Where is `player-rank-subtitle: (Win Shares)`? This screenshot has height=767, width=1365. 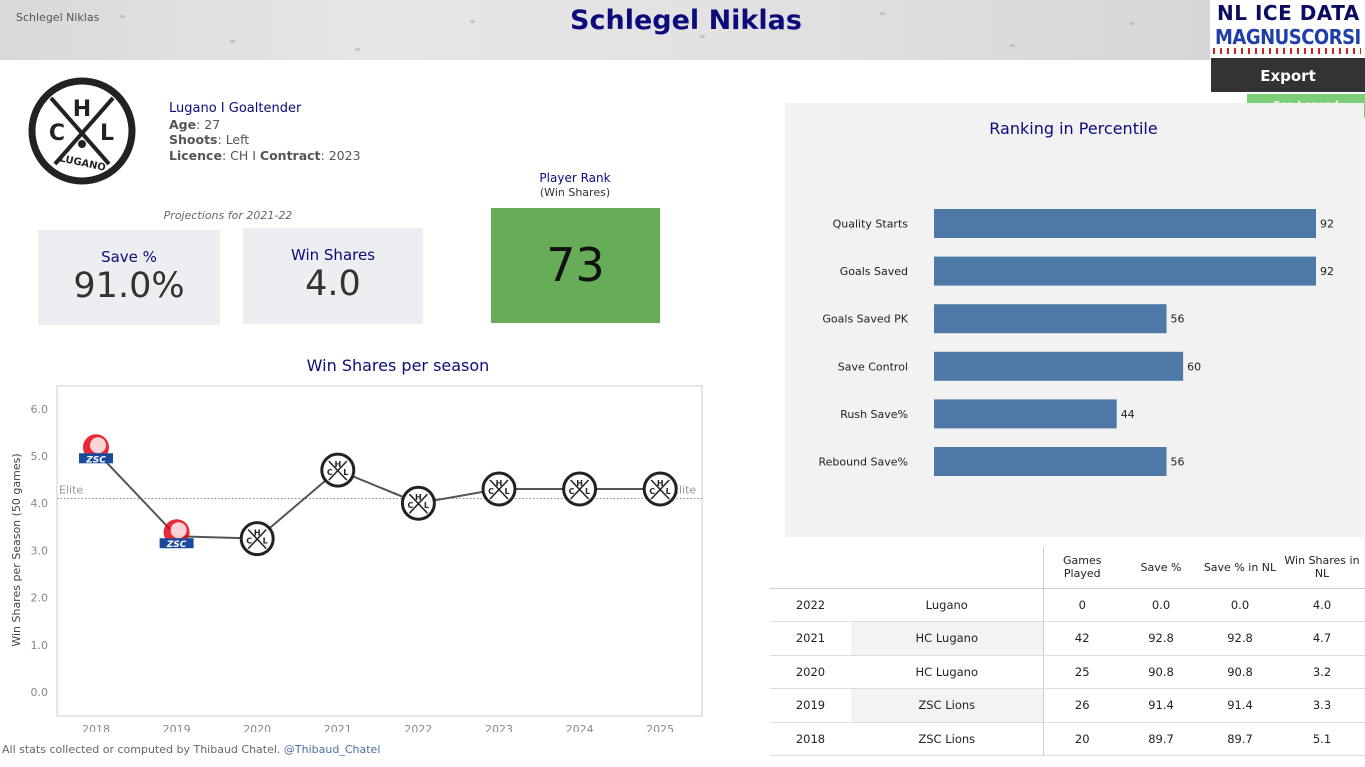 player-rank-subtitle: (Win Shares) is located at coordinates (575, 192).